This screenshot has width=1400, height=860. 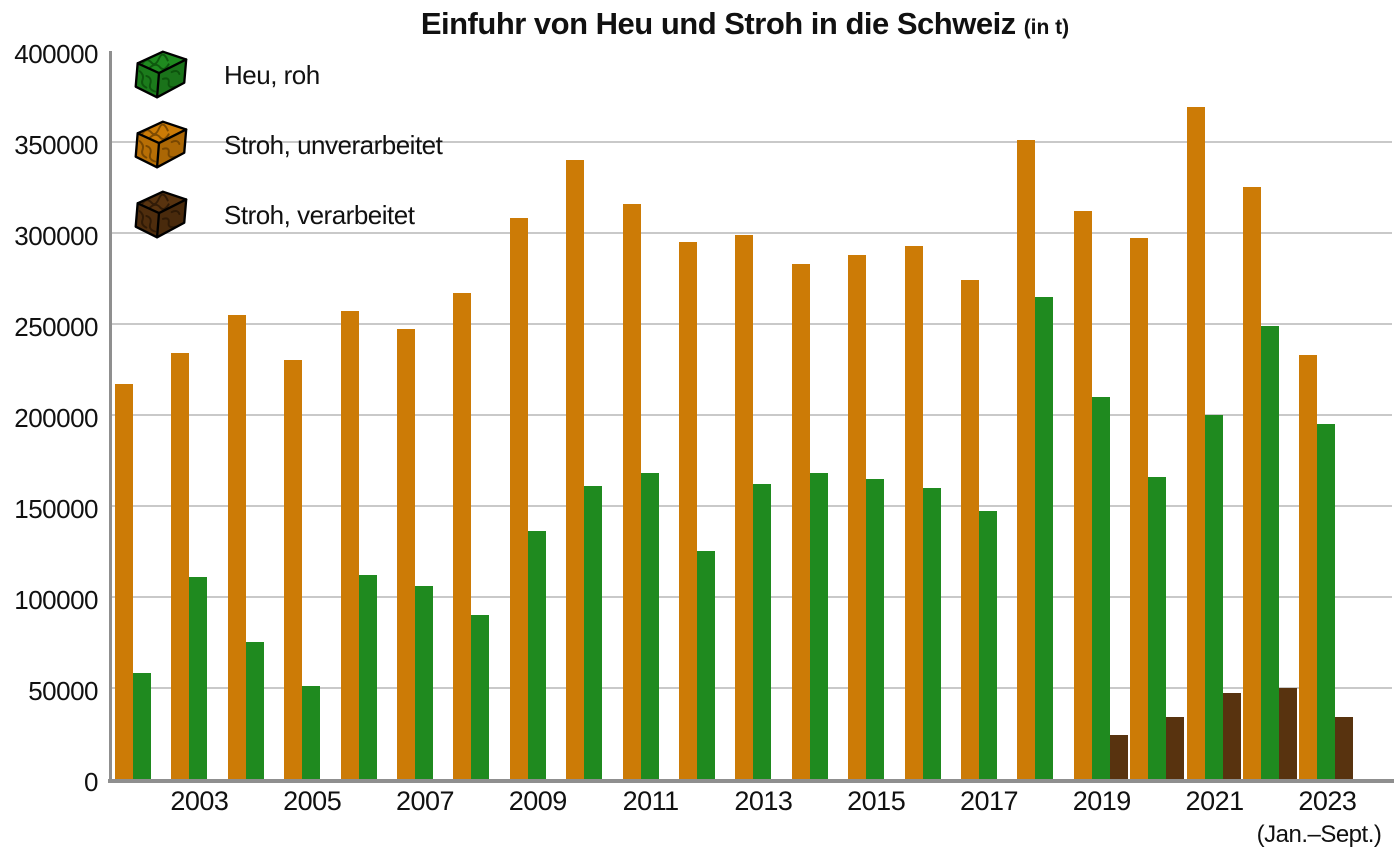 I want to click on legend-label-stroh-verarbeitet: Stroh, verarbeitet, so click(x=319, y=214).